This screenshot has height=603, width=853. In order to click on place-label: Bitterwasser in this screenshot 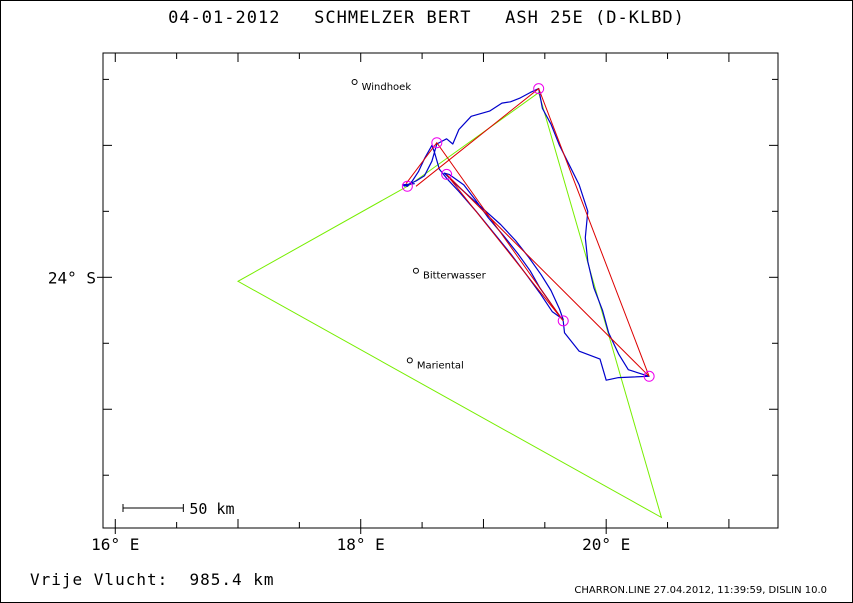, I will do `click(455, 276)`.